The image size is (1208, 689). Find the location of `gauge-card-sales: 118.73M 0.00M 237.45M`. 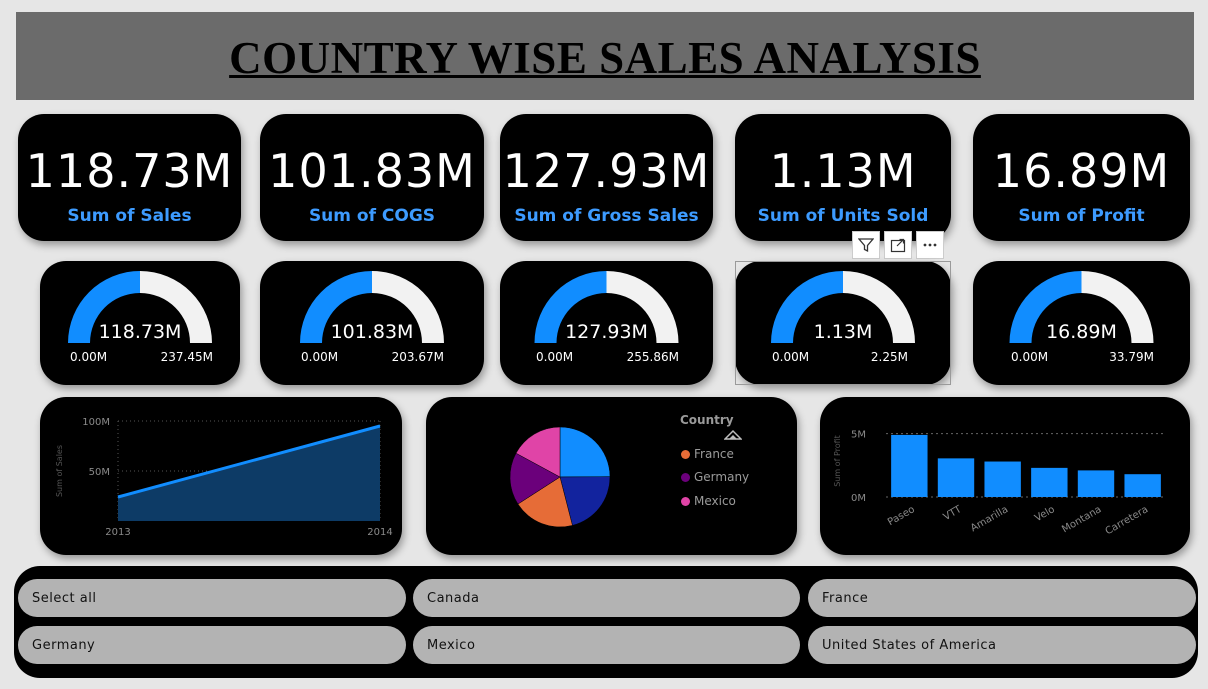

gauge-card-sales: 118.73M 0.00M 237.45M is located at coordinates (140, 323).